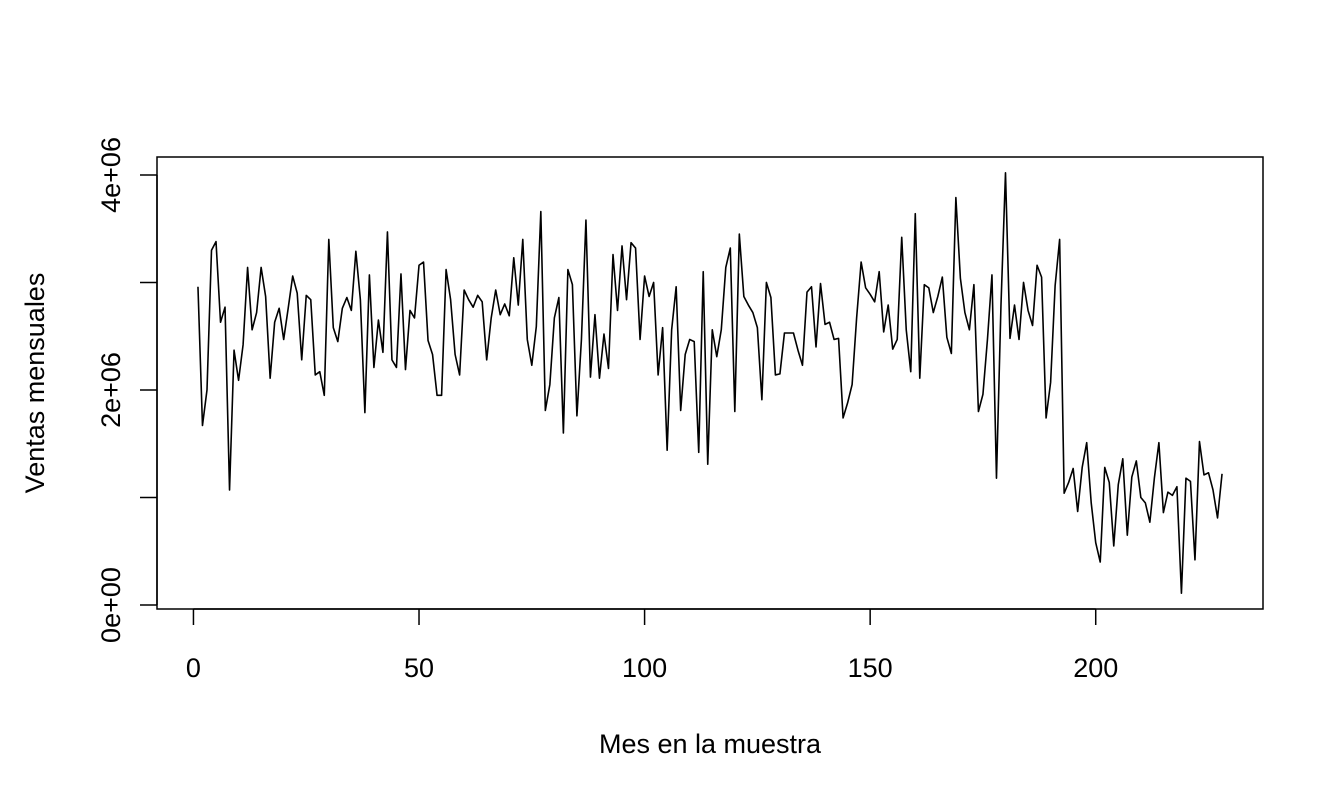 The image size is (1344, 806). Describe the element at coordinates (644, 668) in the screenshot. I see `x-tick-label: 100` at that location.